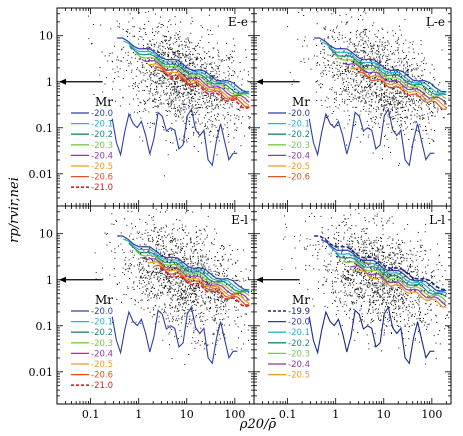 The width and height of the screenshot is (463, 436). Describe the element at coordinates (174, 335) in the screenshot. I see `series-line` at that location.